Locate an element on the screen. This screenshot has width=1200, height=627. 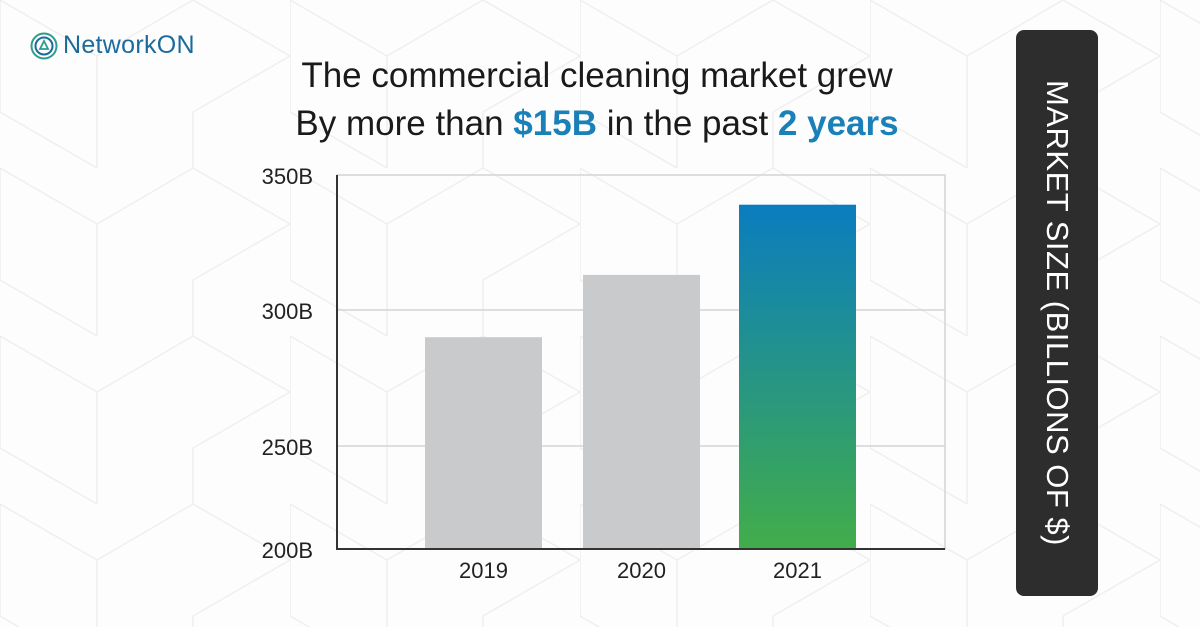
brand-name: NetworkON is located at coordinates (129, 45).